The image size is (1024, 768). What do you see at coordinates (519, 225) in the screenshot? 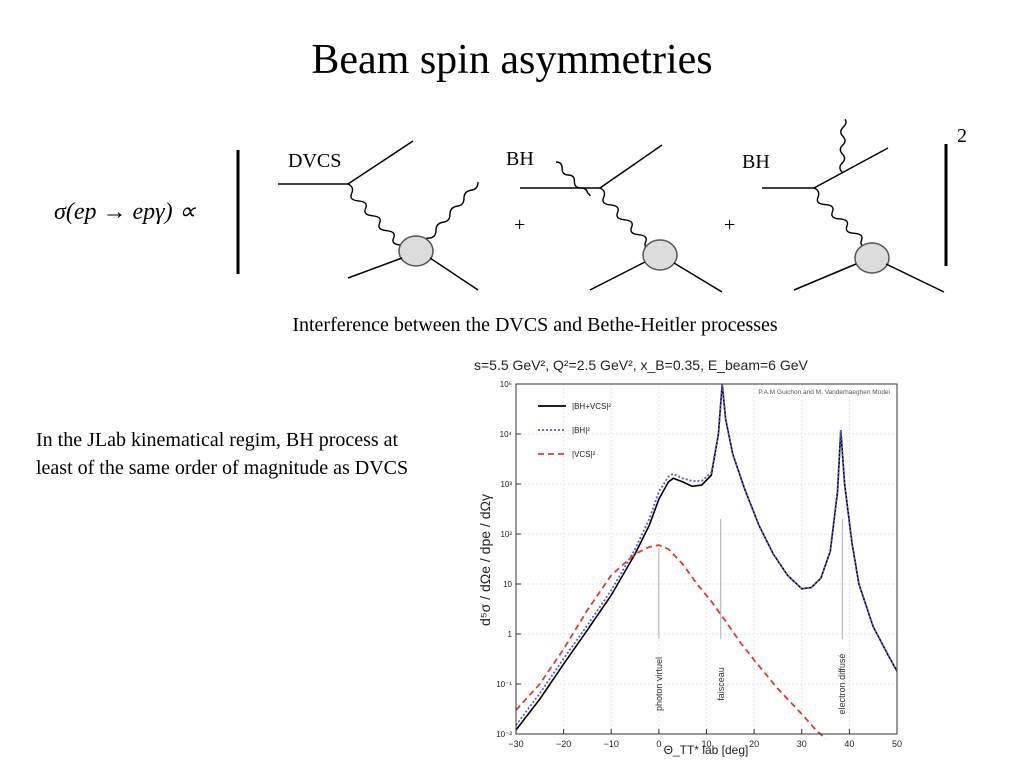
I see `plus-sign-1: +` at bounding box center [519, 225].